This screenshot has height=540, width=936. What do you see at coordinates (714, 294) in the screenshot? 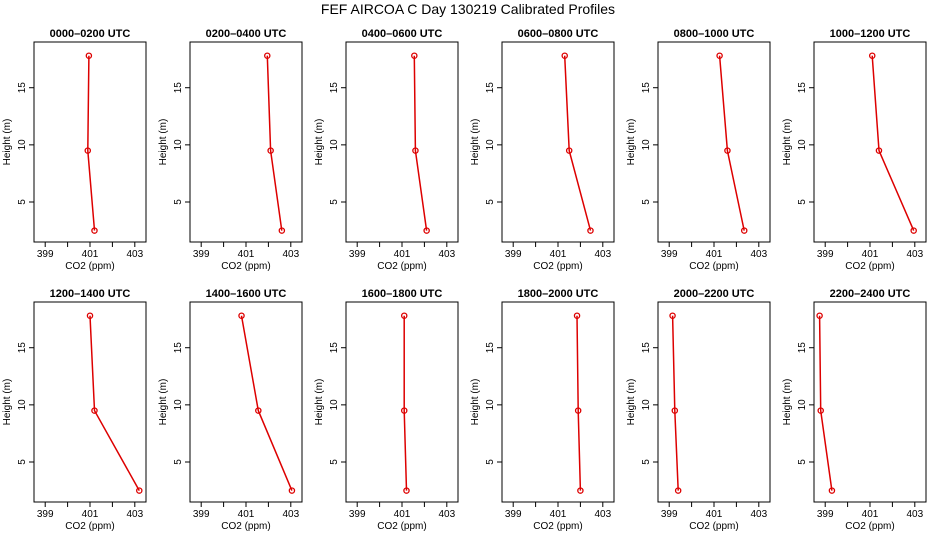
I see `panel-title: 2000–2200 UTC` at bounding box center [714, 294].